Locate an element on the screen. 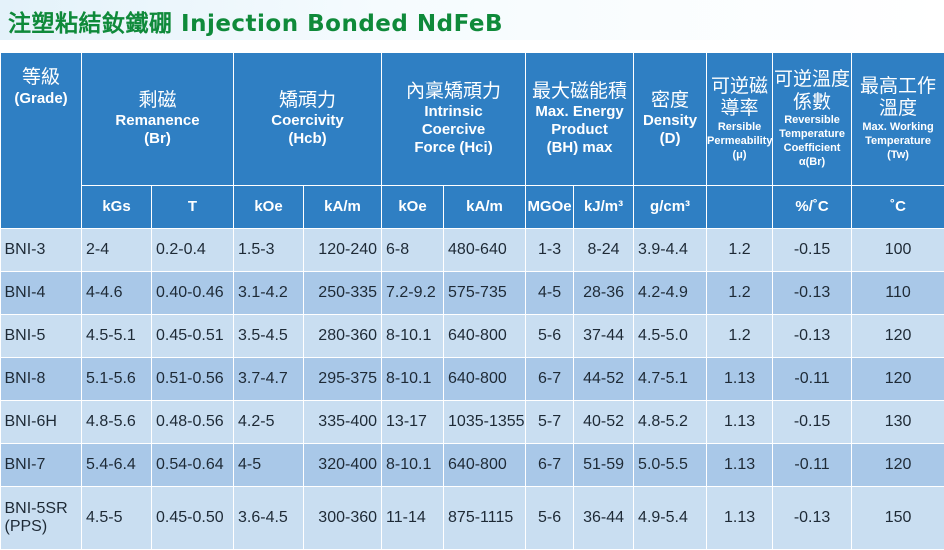 Image resolution: width=944 pixels, height=550 pixels. value-cell: 130 is located at coordinates (898, 422).